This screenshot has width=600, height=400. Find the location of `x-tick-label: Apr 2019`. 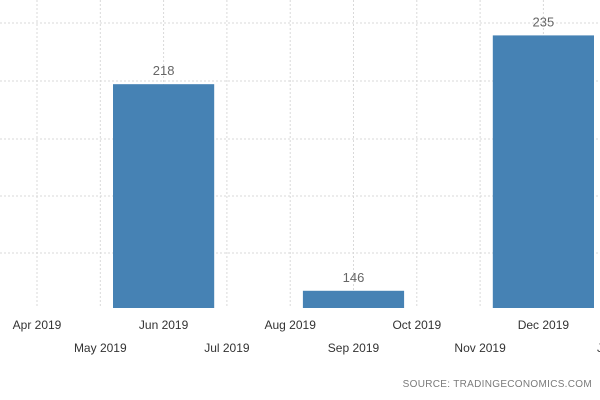

x-tick-label: Apr 2019 is located at coordinates (37, 325).